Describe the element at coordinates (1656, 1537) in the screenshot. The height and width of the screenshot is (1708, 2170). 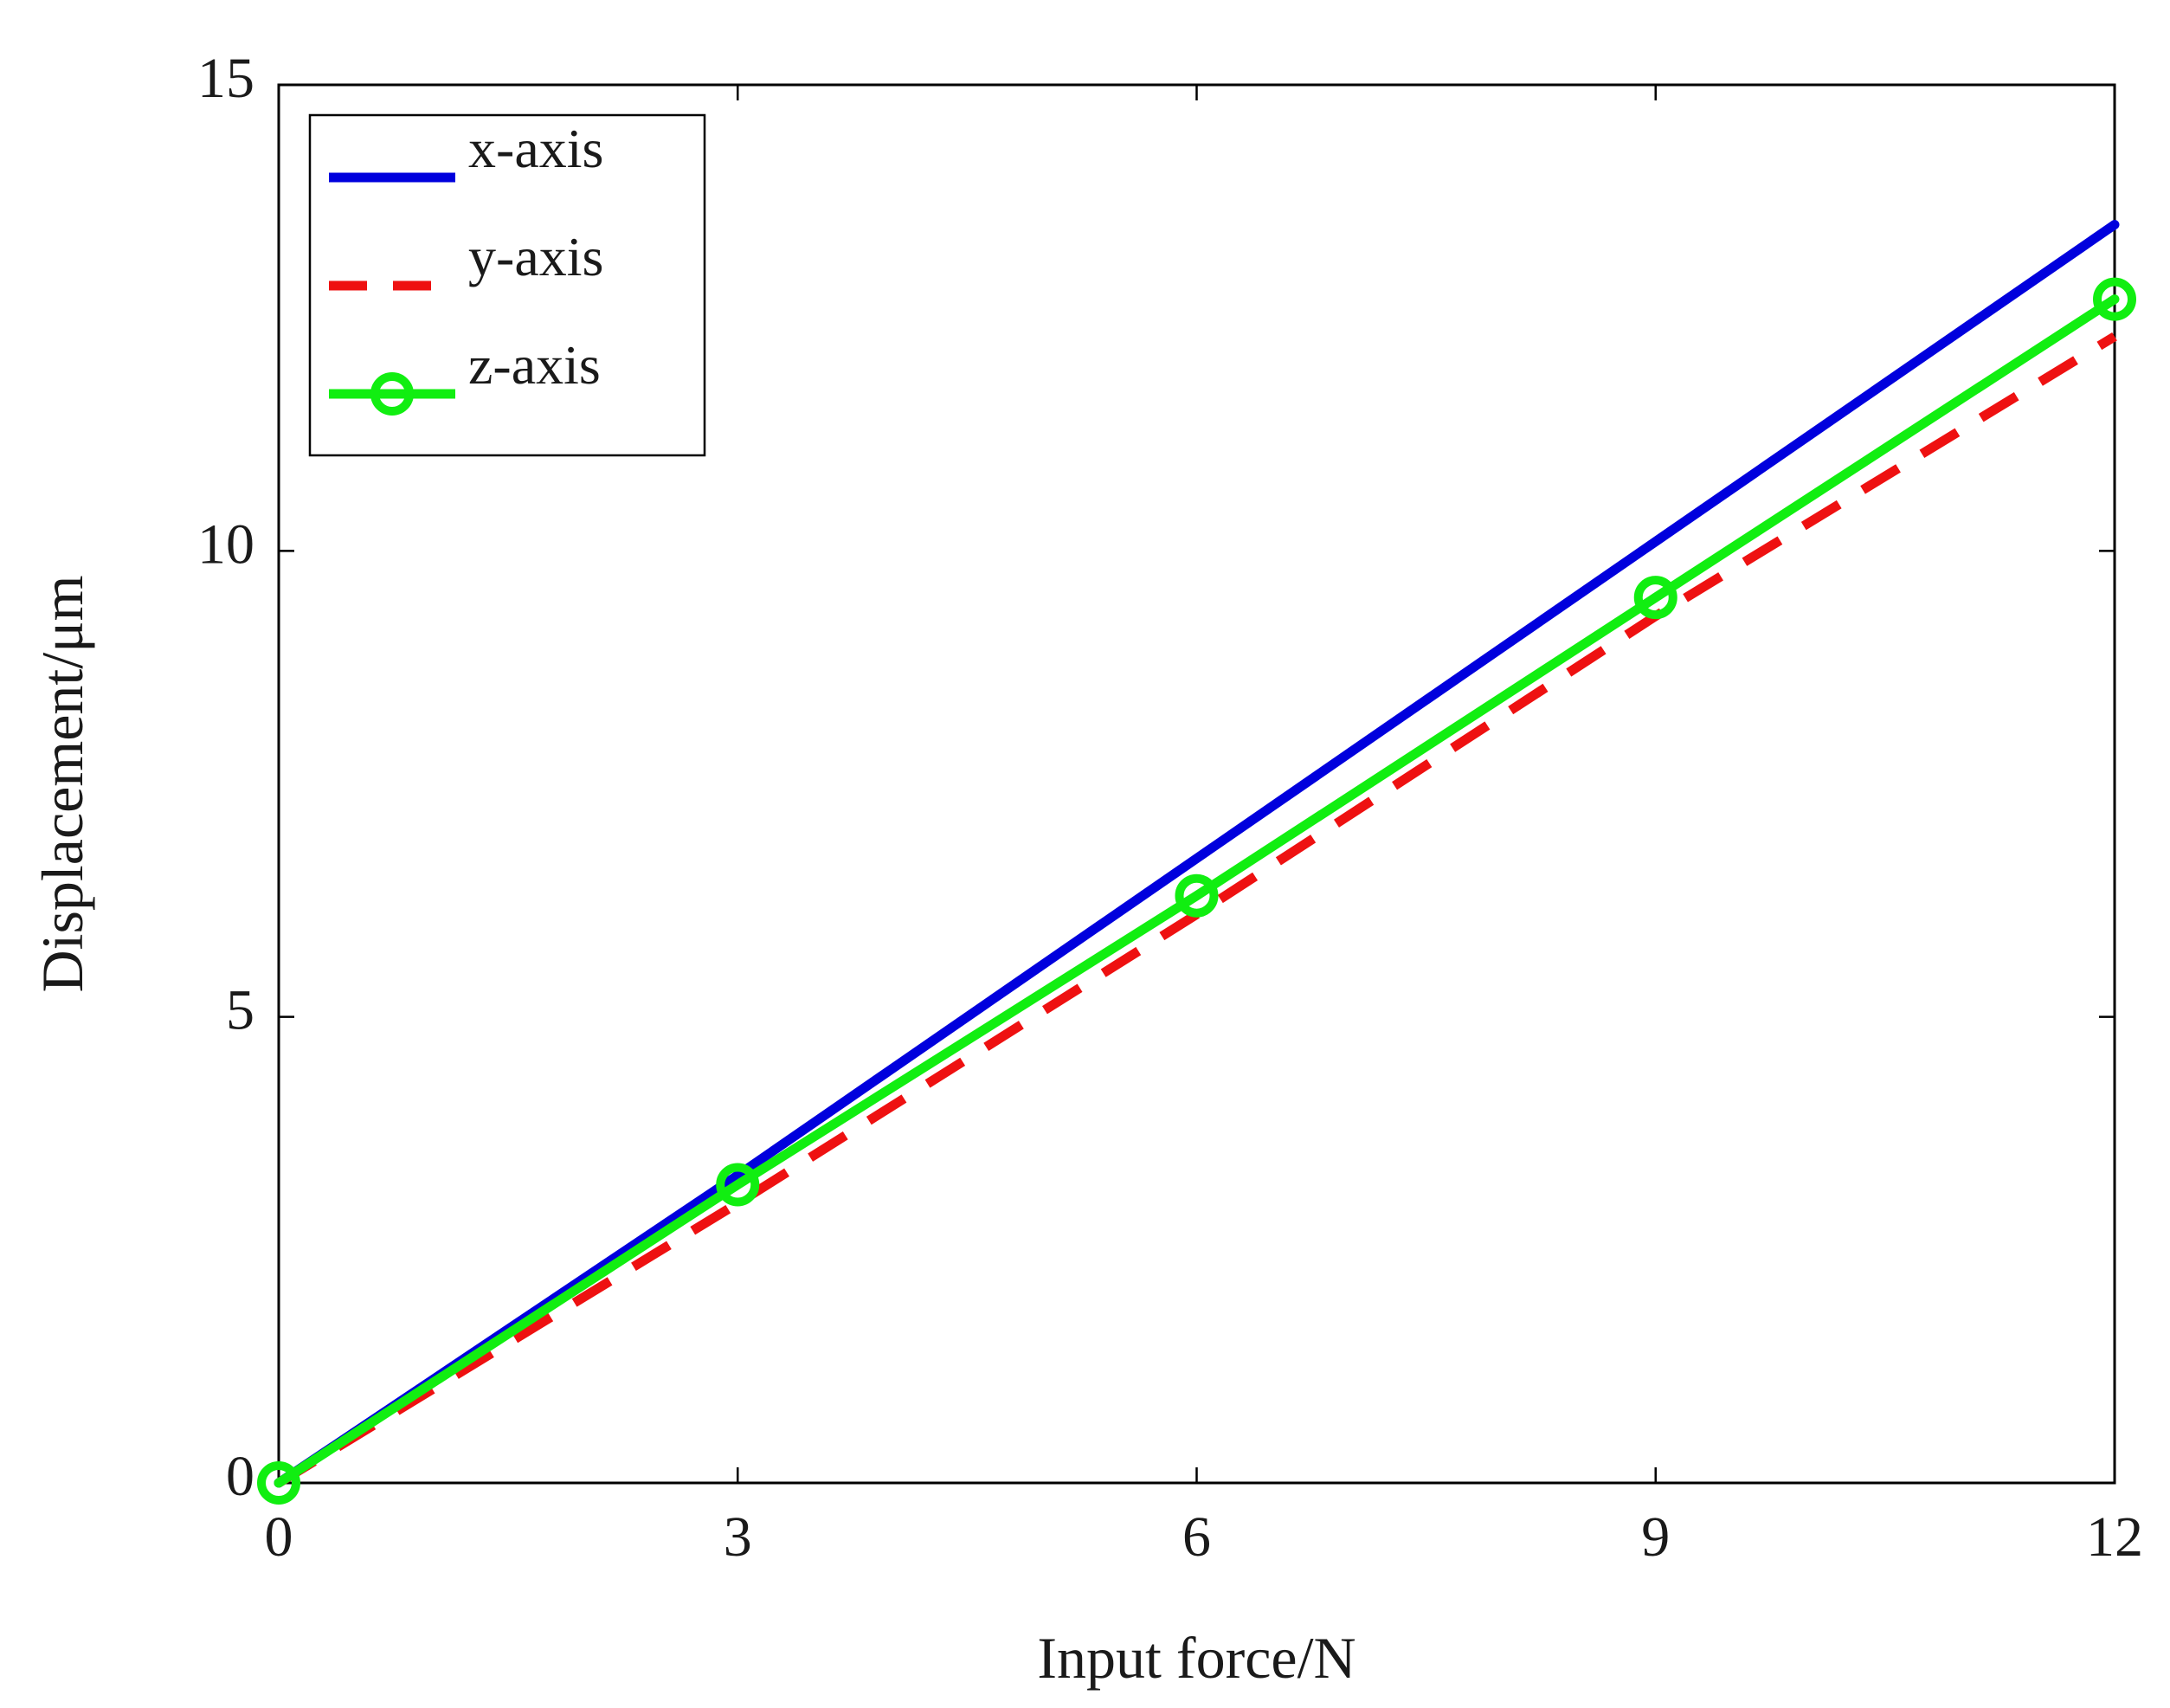
I see `x-tick-label: 9` at that location.